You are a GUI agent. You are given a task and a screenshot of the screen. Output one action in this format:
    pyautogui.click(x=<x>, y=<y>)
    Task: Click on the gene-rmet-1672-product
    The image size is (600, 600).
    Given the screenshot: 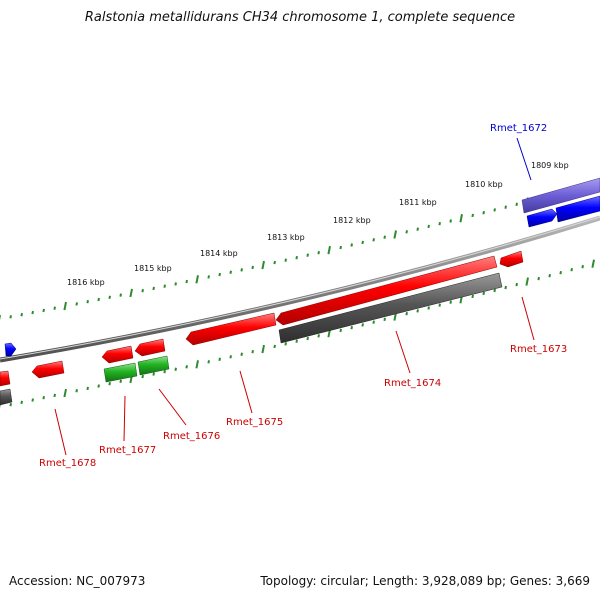 What is the action you would take?
    pyautogui.click(x=560, y=195)
    